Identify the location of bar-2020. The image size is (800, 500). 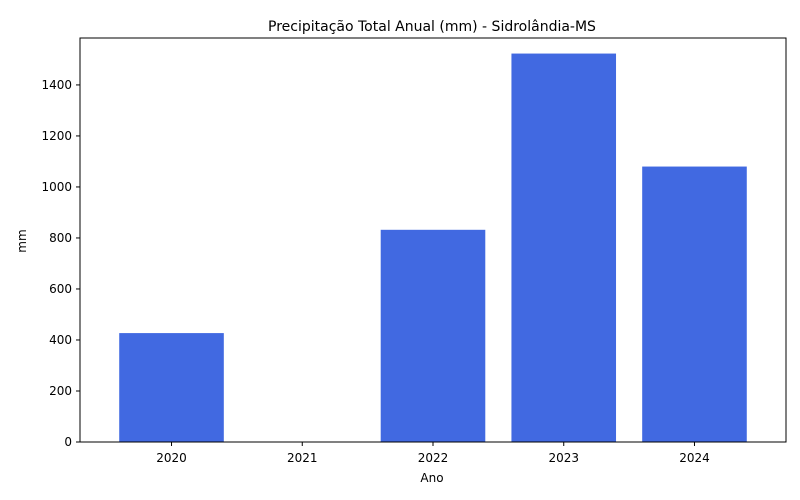
(171, 387).